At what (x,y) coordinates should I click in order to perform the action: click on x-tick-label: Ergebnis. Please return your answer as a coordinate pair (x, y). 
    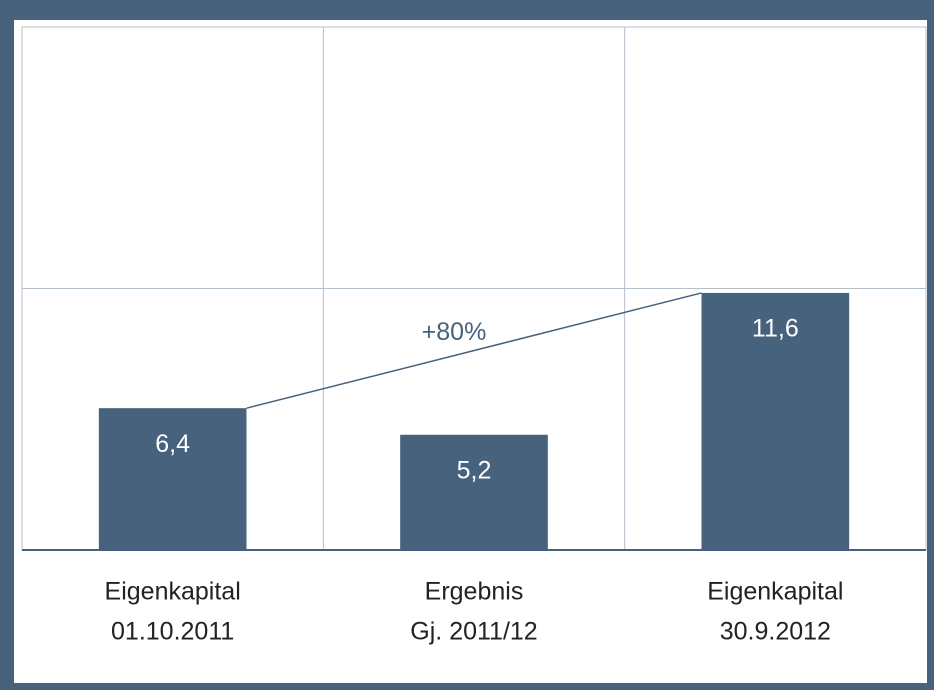
    Looking at the image, I should click on (474, 592).